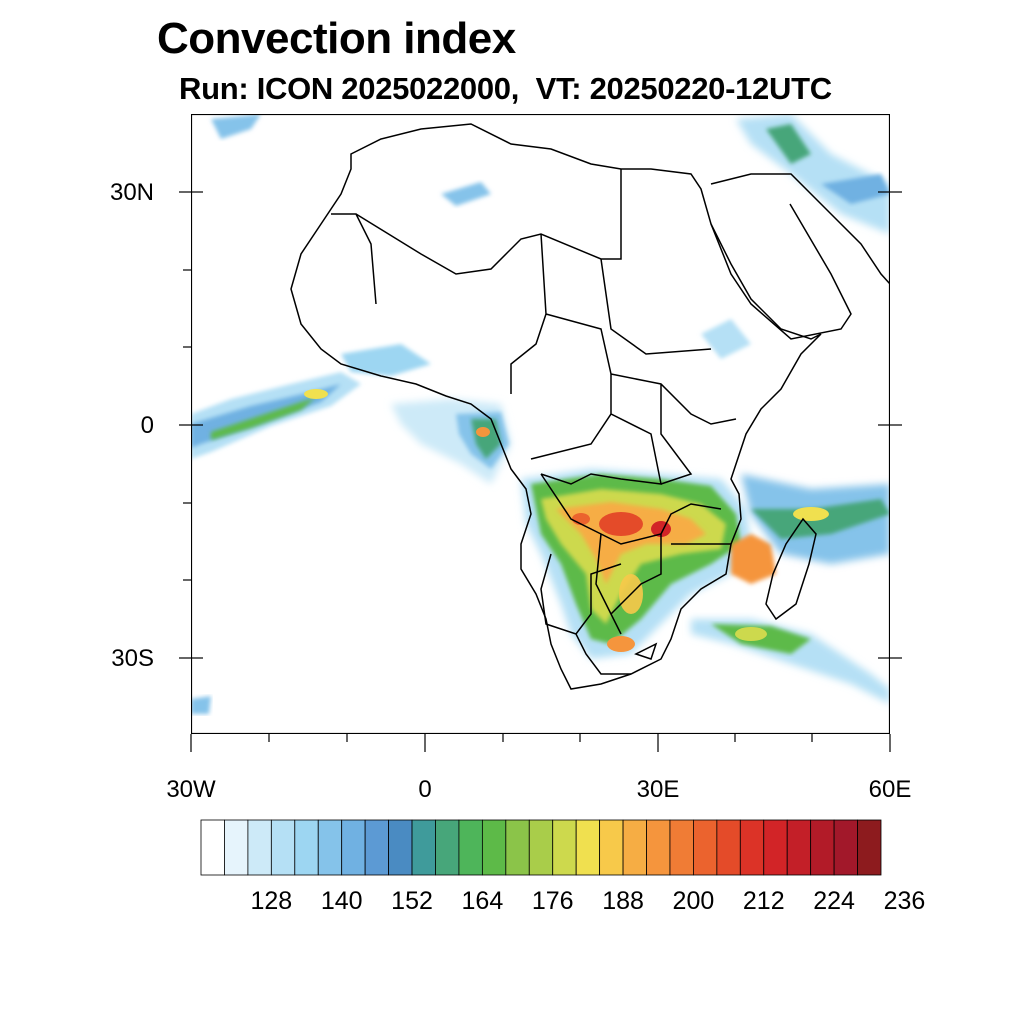 Image resolution: width=1024 pixels, height=1024 pixels. Describe the element at coordinates (693, 901) in the screenshot. I see `colorbar-label: 200` at that location.